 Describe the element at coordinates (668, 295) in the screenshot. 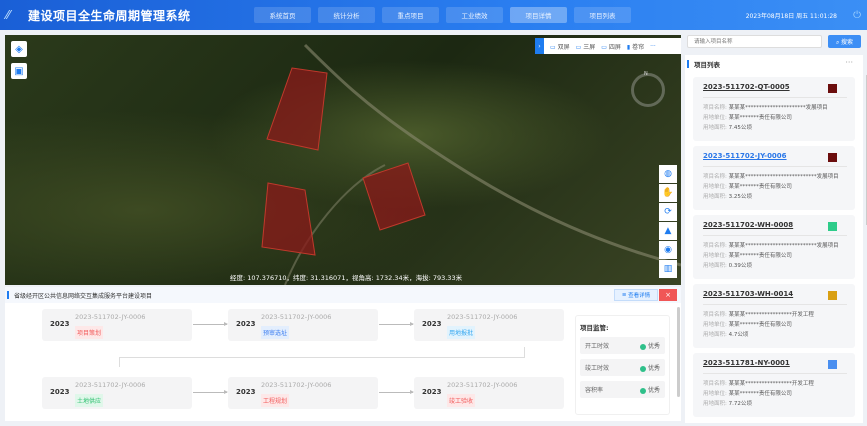

I see `close-button: ×` at that location.